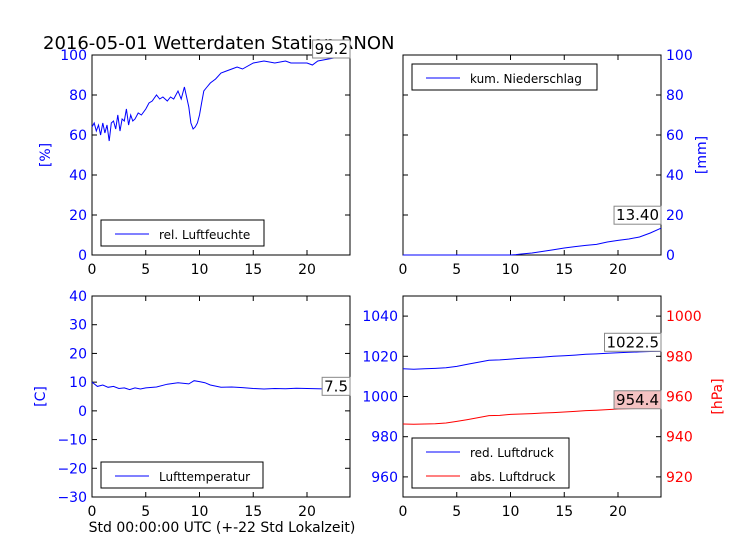 This screenshot has width=736, height=552. What do you see at coordinates (46, 155) in the screenshot?
I see `y-axis-label-humidity: [%]` at bounding box center [46, 155].